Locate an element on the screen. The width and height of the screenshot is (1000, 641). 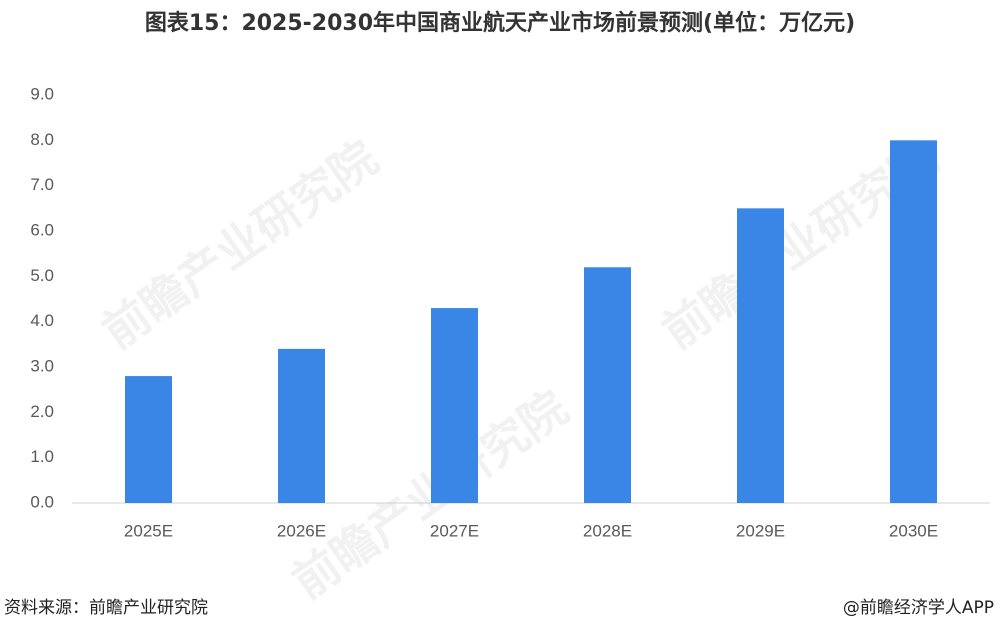
x-tick-label: 2030E is located at coordinates (913, 530).